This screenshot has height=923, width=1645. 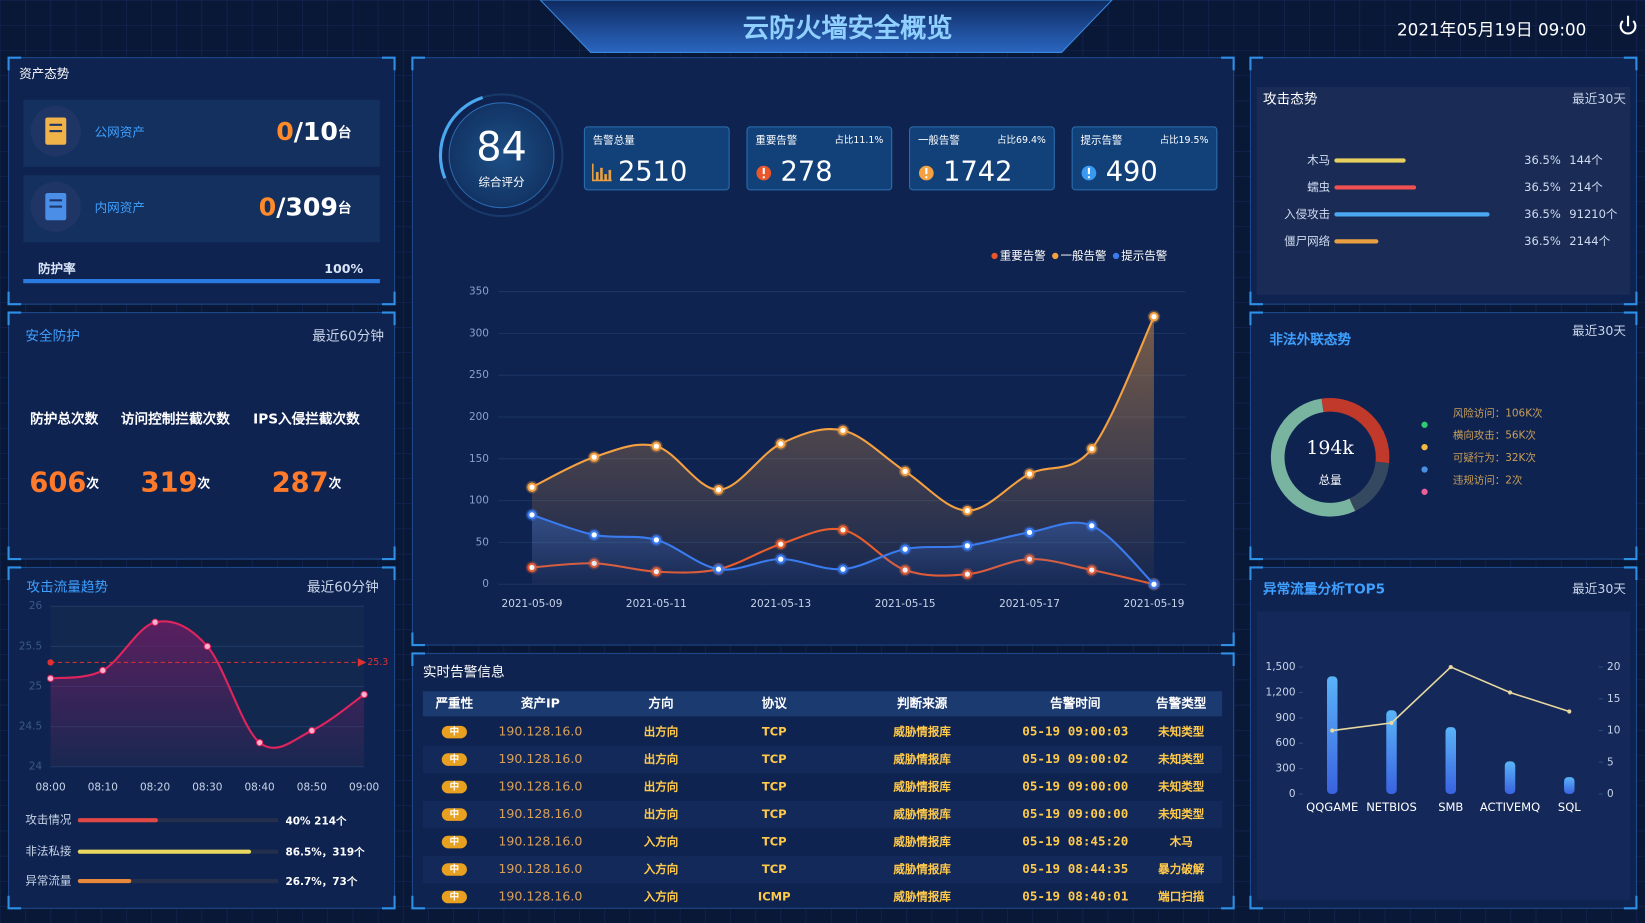 What do you see at coordinates (35, 686) in the screenshot?
I see `y-tick-label: 25` at bounding box center [35, 686].